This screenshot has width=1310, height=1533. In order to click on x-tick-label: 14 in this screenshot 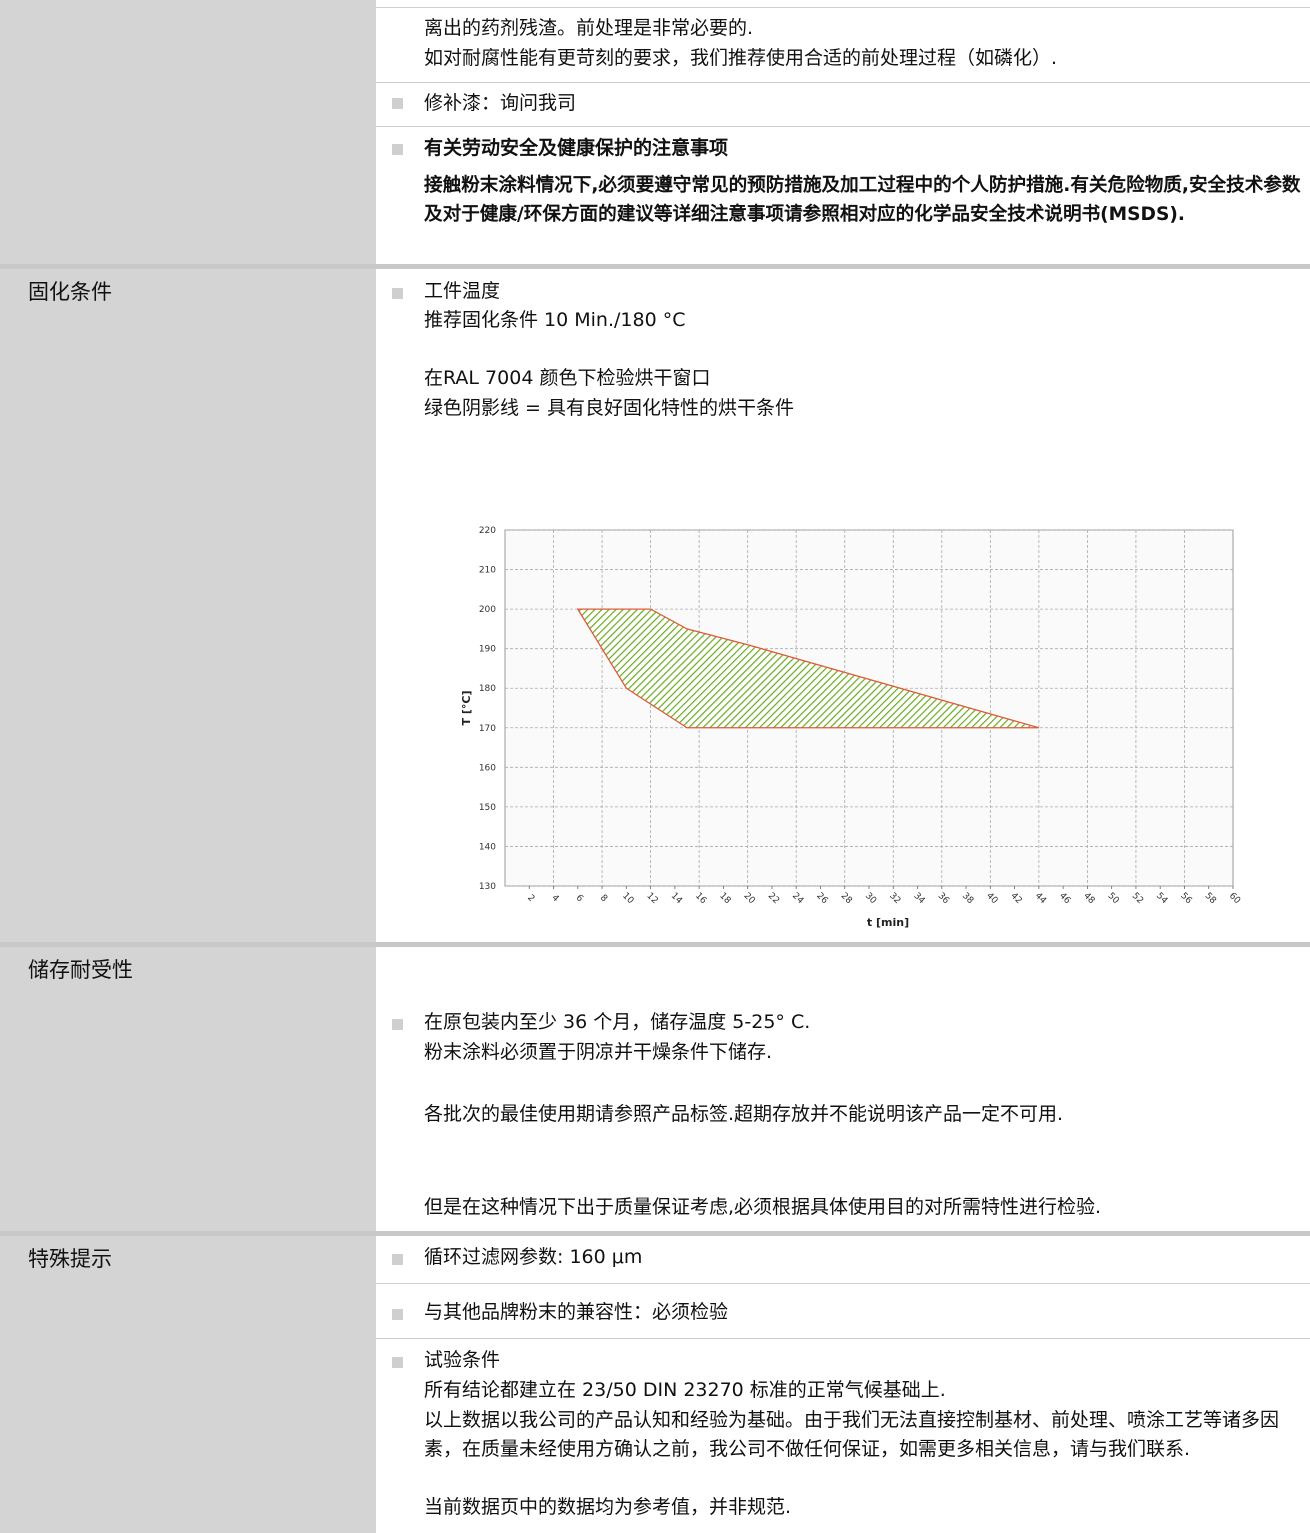, I will do `click(676, 898)`.